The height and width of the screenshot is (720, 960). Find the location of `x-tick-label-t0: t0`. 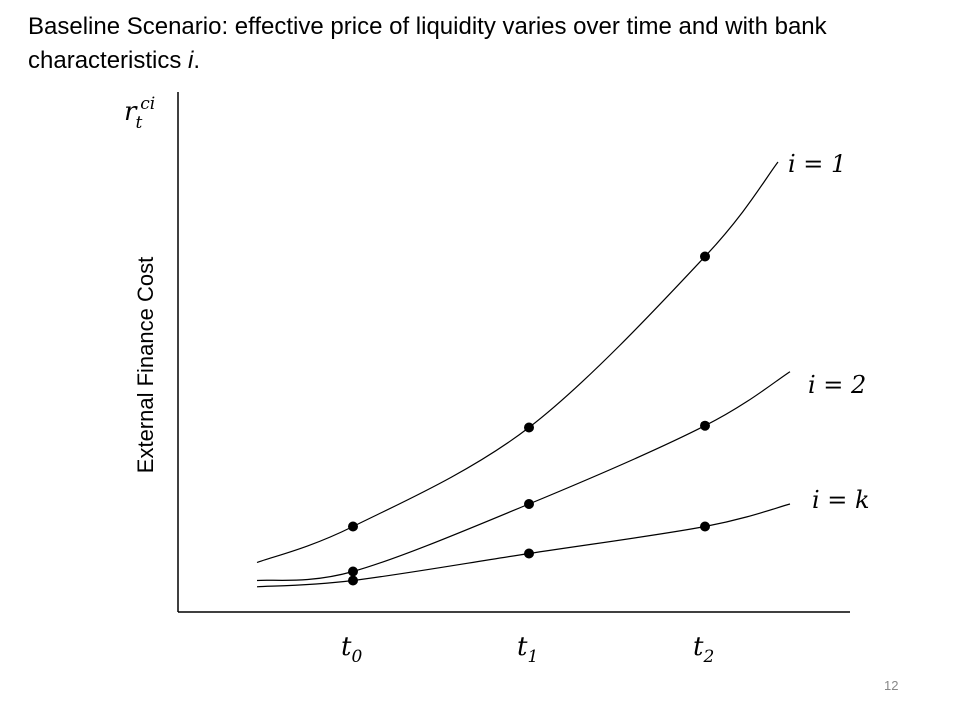

x-tick-label-t0: t0 is located at coordinates (351, 649).